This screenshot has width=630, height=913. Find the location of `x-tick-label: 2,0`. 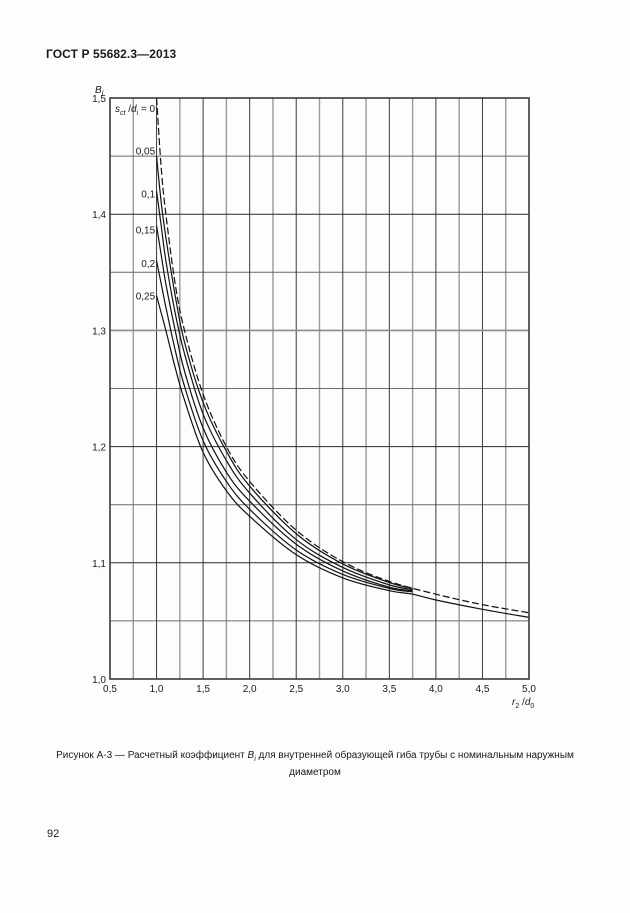

x-tick-label: 2,0 is located at coordinates (250, 689).